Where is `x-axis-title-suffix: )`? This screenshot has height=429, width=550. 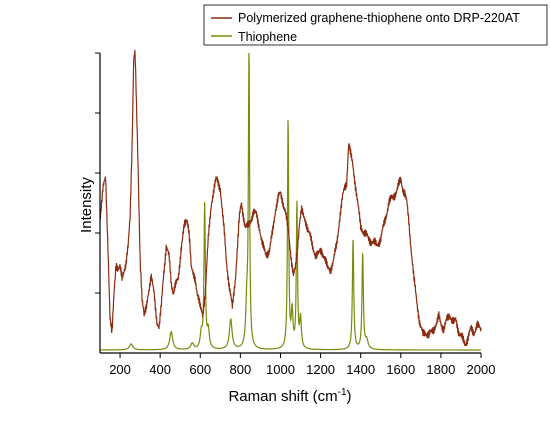 x-axis-title-suffix: ) is located at coordinates (349, 396).